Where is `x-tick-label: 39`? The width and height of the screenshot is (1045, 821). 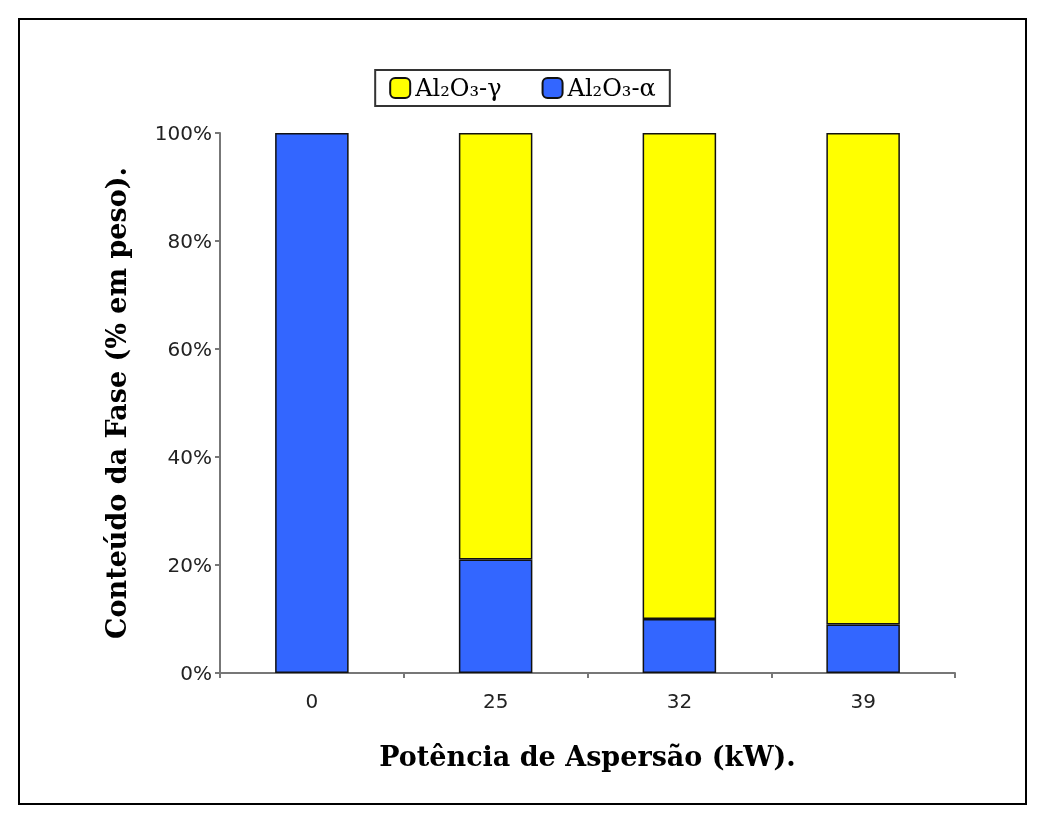 x-tick-label: 39 is located at coordinates (863, 701).